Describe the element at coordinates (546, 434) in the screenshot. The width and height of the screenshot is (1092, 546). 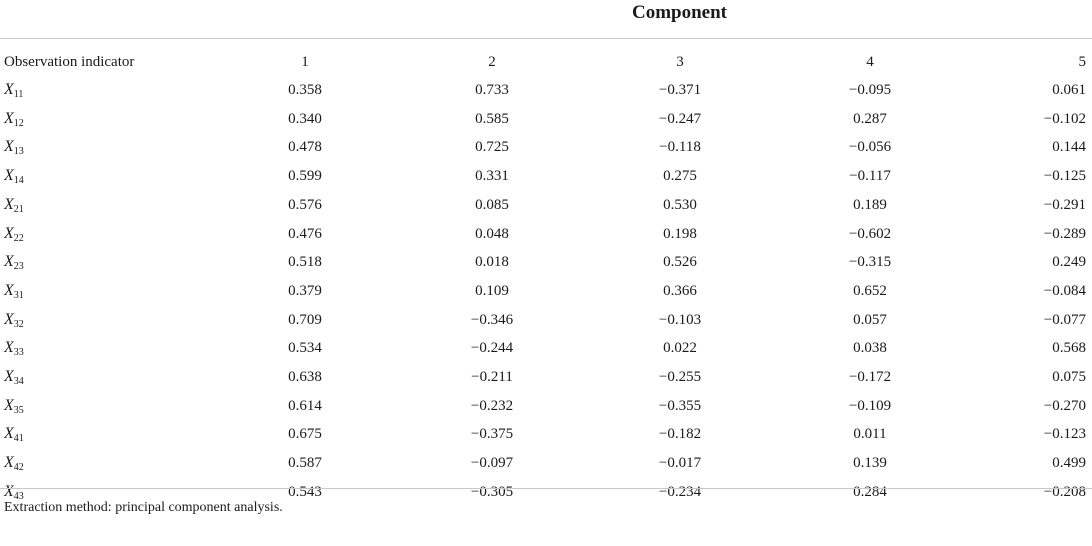
I see `table-row: X41 0.675 −0.375 −0.182 0.011 −0.123` at that location.